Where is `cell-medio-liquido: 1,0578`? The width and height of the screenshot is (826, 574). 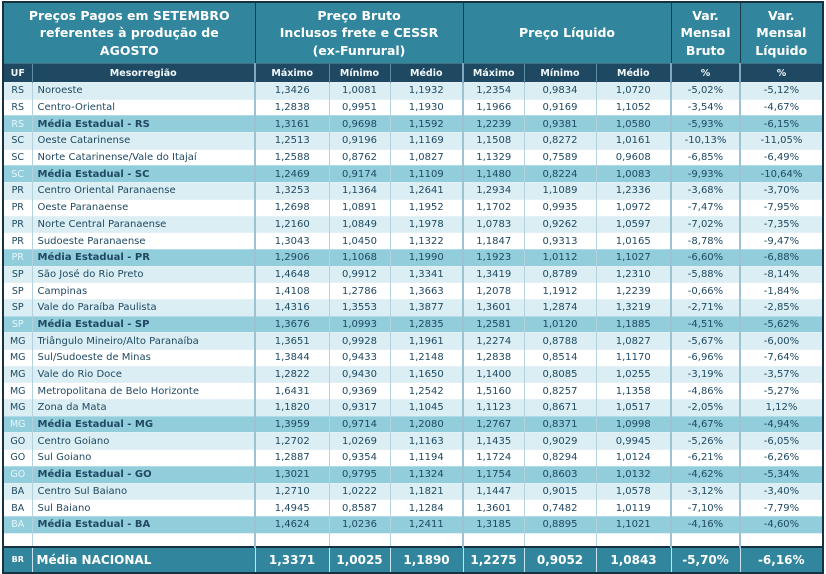 cell-medio-liquido: 1,0578 is located at coordinates (633, 491).